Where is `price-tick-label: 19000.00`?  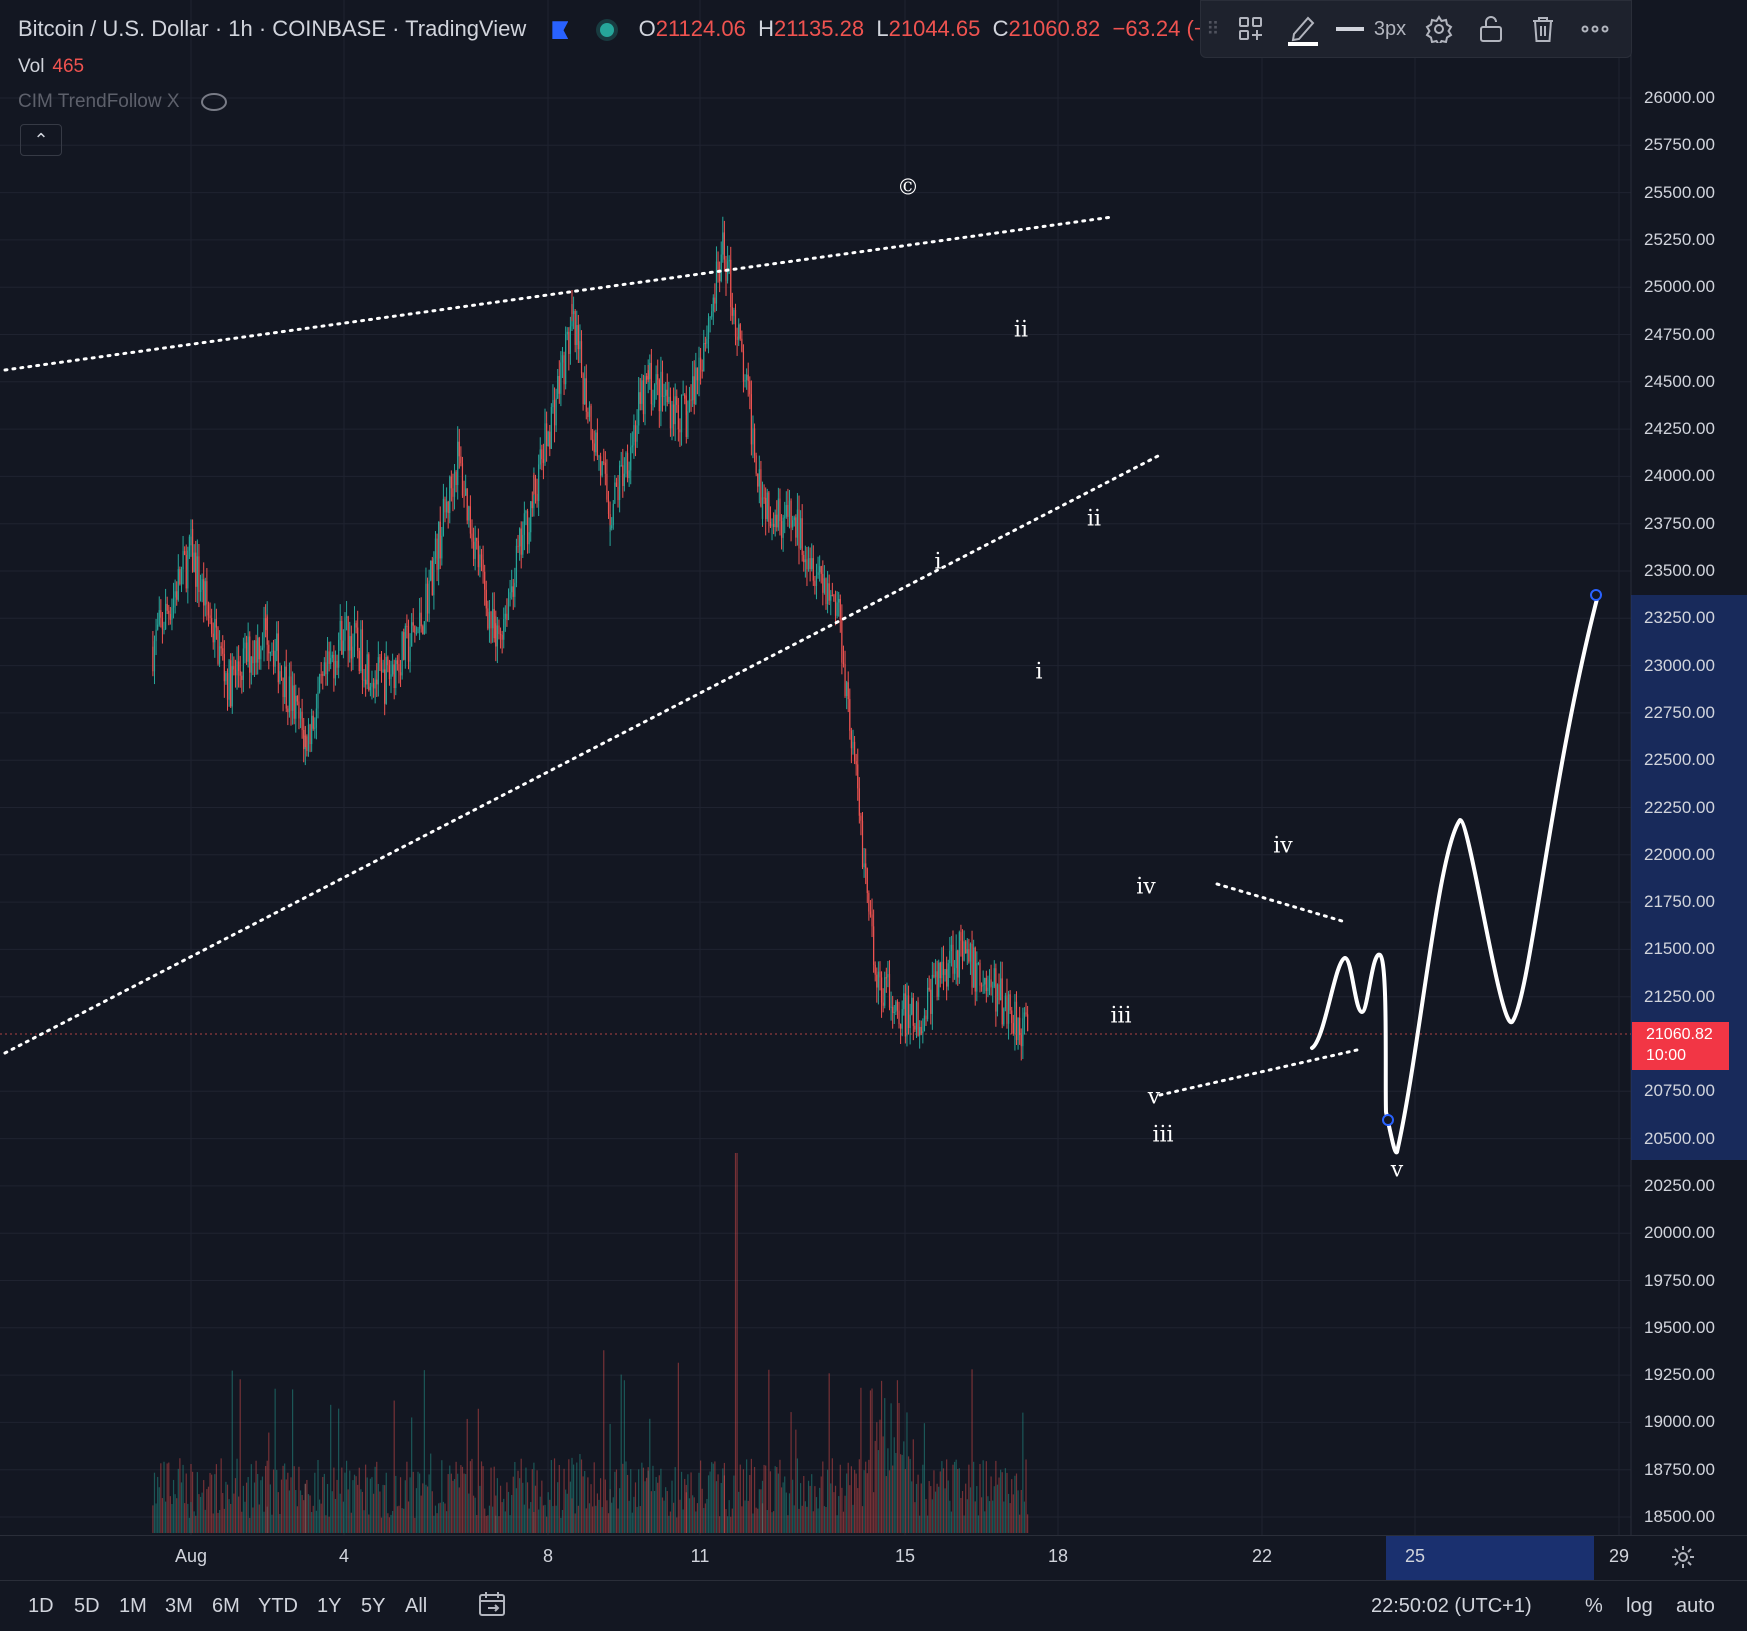
price-tick-label: 19000.00 is located at coordinates (1679, 1422).